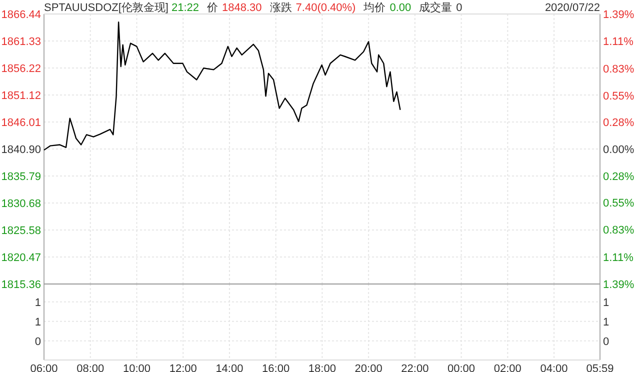 The width and height of the screenshot is (641, 372). Describe the element at coordinates (242, 8) in the screenshot. I see `annotation: 1848.30` at that location.